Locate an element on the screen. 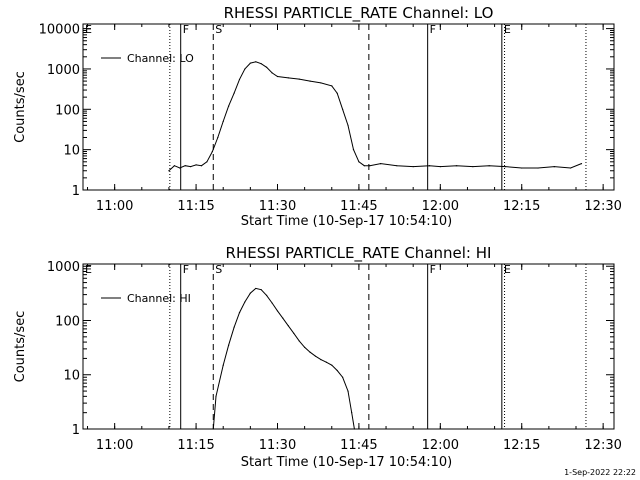  x-axis-label: Start Time (10-Sep-17 10:54:10) is located at coordinates (346, 462).